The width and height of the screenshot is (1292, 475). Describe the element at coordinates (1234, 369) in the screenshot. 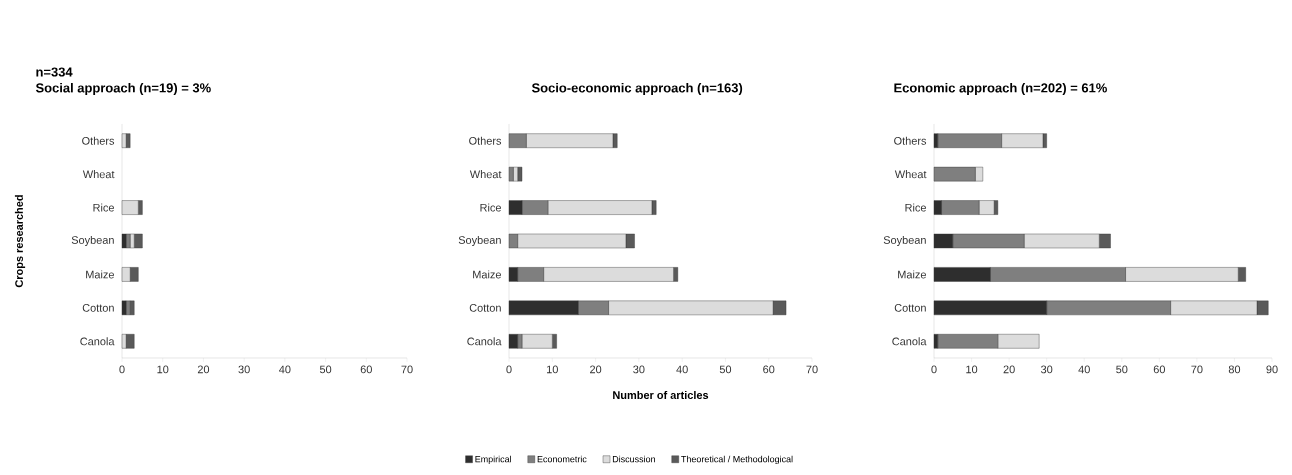

I see `x-tick-label: 80` at that location.